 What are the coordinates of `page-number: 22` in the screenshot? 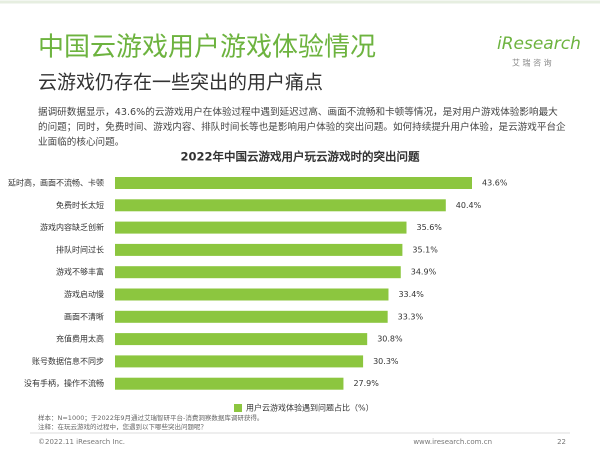 It's located at (561, 442).